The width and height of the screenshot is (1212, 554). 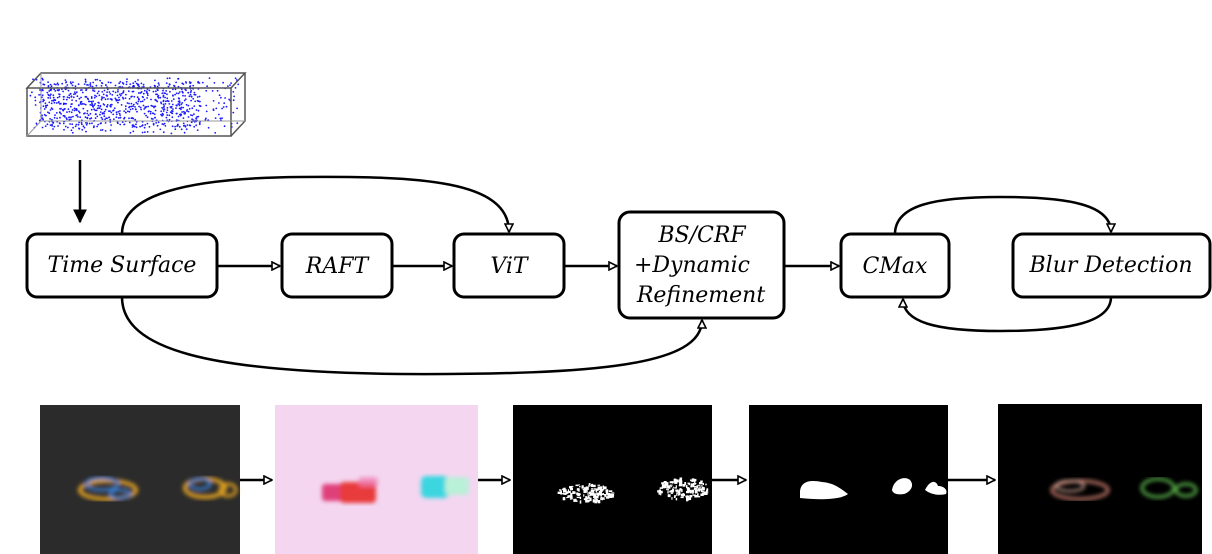 I want to click on edge-time-surface-to-vit, so click(x=314, y=205).